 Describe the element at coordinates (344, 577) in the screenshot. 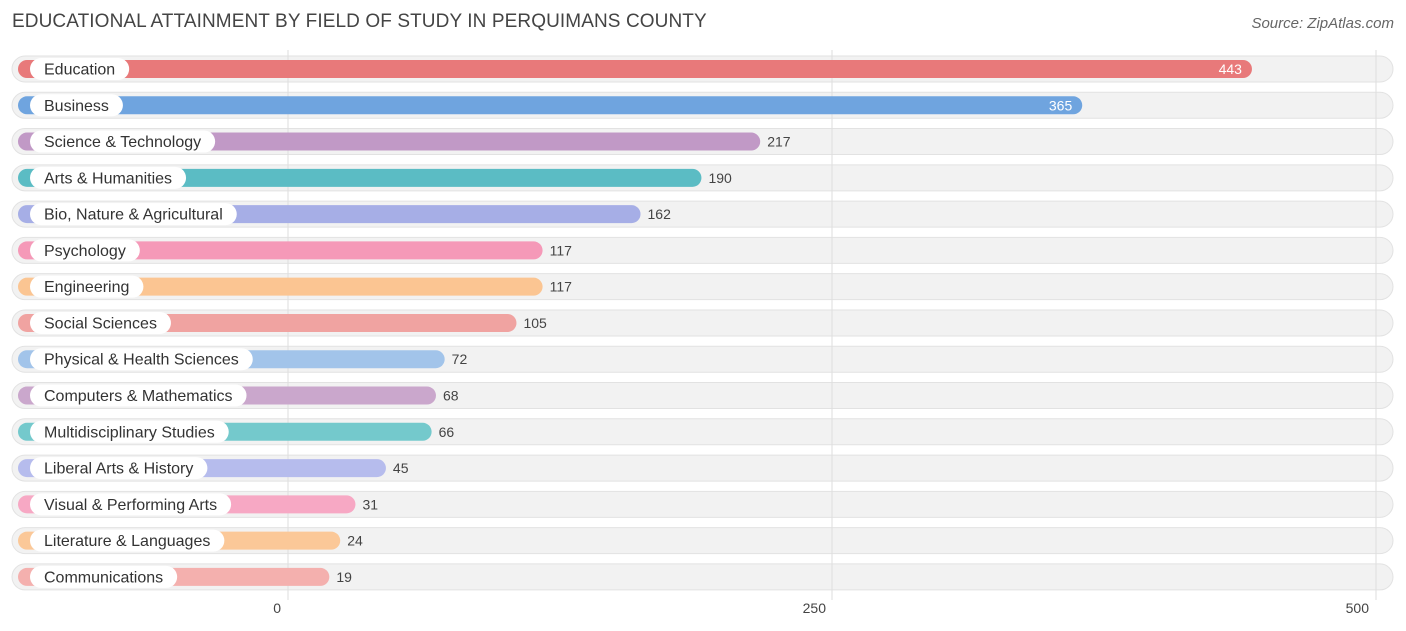

I see `value-label: 19` at that location.